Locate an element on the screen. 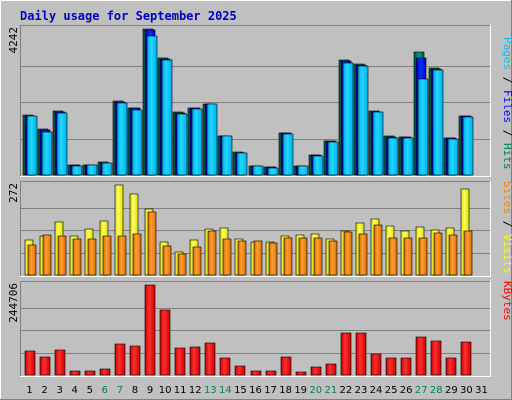 The height and width of the screenshot is (400, 512). x-tick-label: 14 is located at coordinates (225, 390).